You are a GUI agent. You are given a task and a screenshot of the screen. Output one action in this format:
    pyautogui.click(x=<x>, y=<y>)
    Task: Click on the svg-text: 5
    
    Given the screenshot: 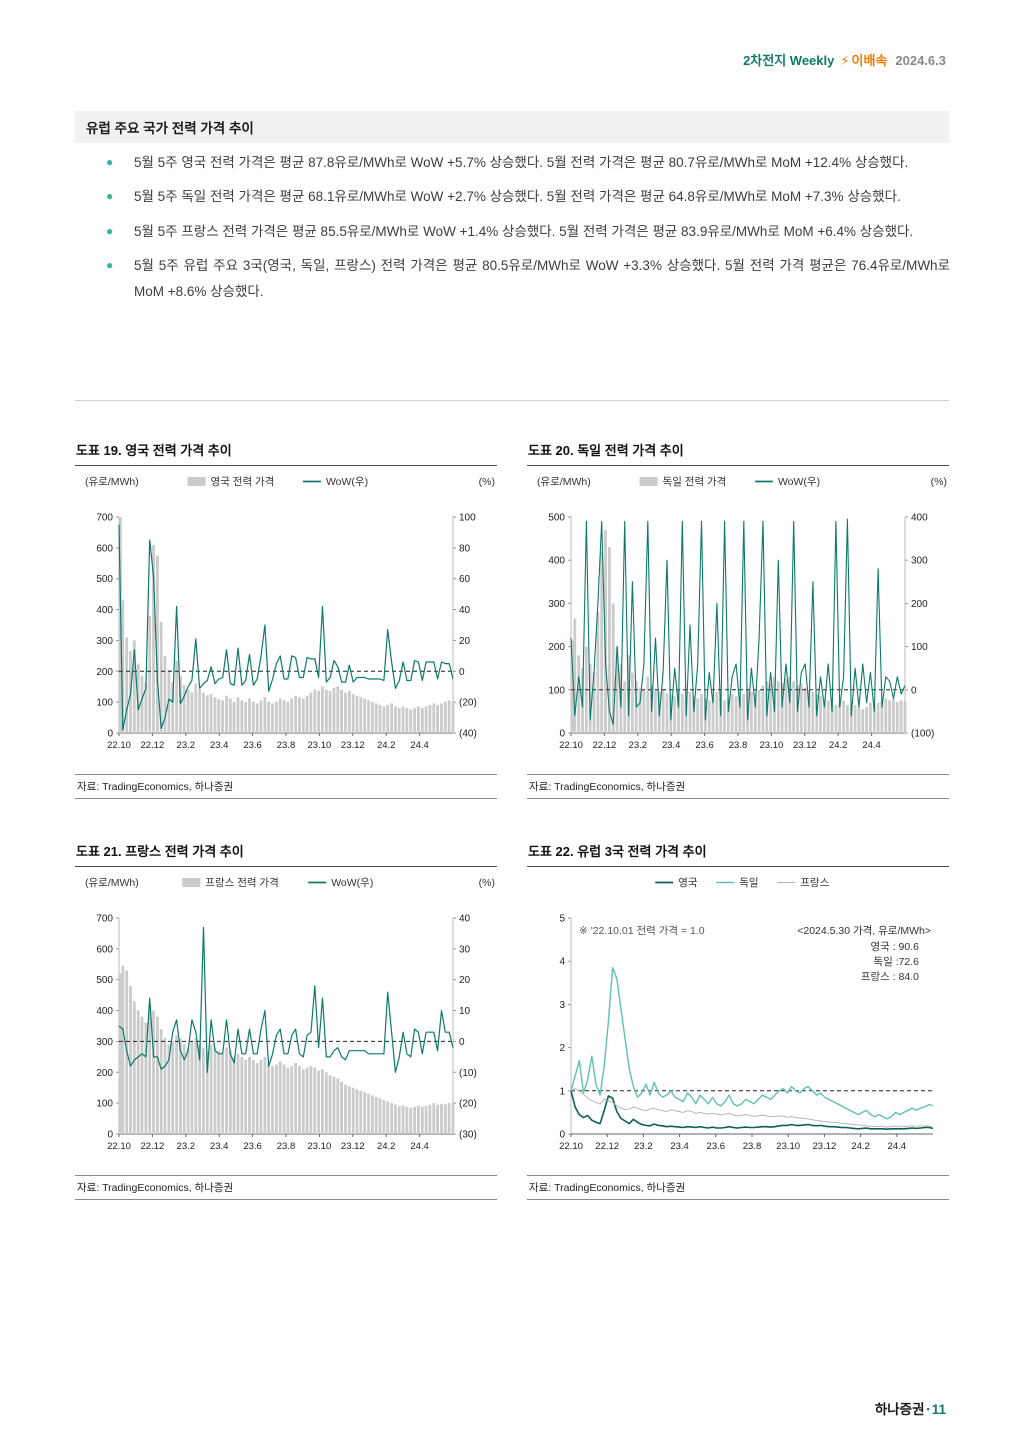 What is the action you would take?
    pyautogui.click(x=562, y=919)
    